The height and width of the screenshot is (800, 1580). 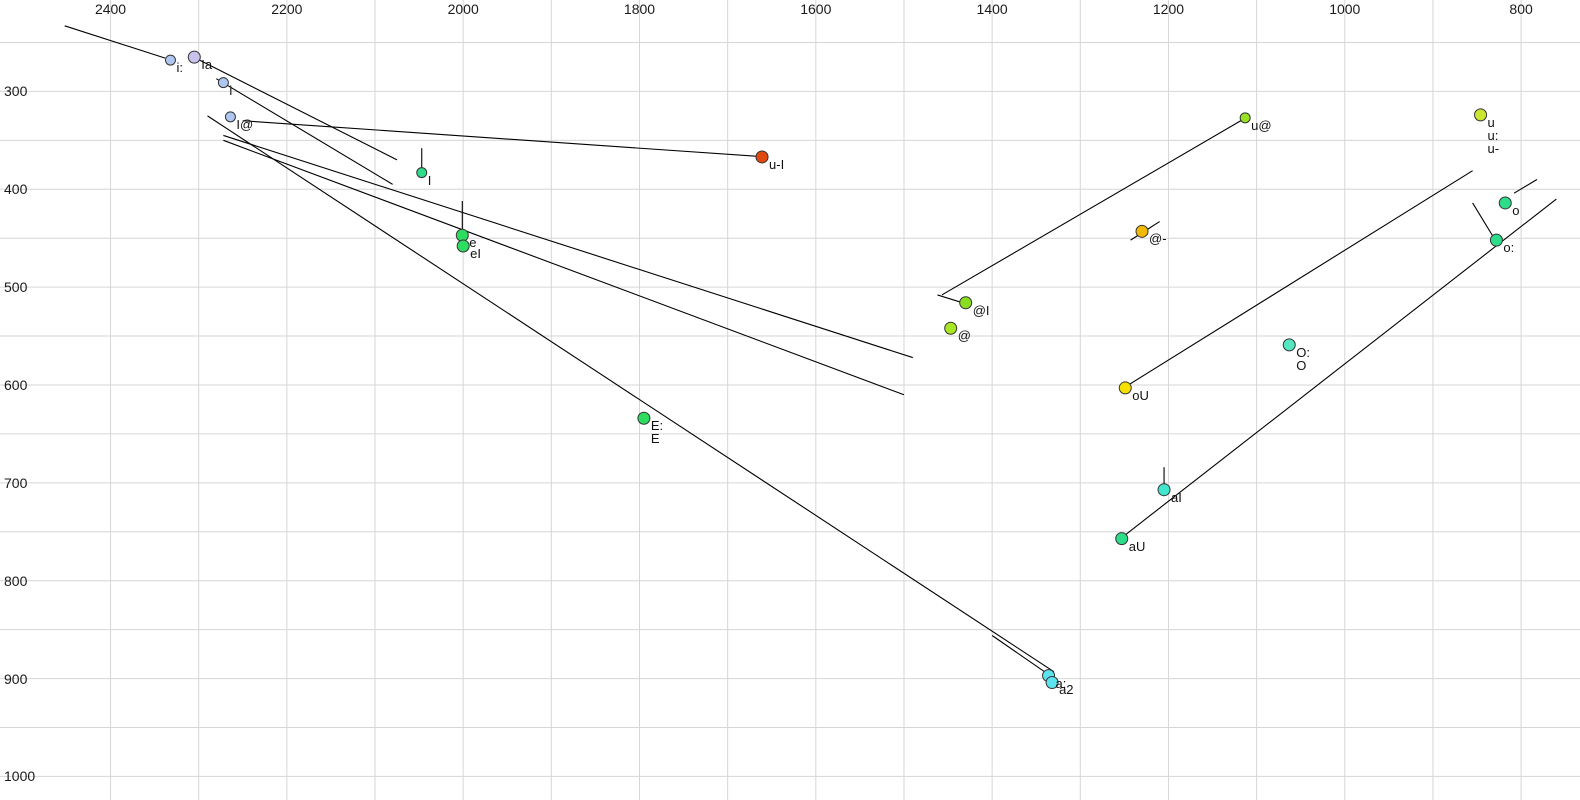 I want to click on x-axis-tick-label: 1400, so click(x=992, y=9).